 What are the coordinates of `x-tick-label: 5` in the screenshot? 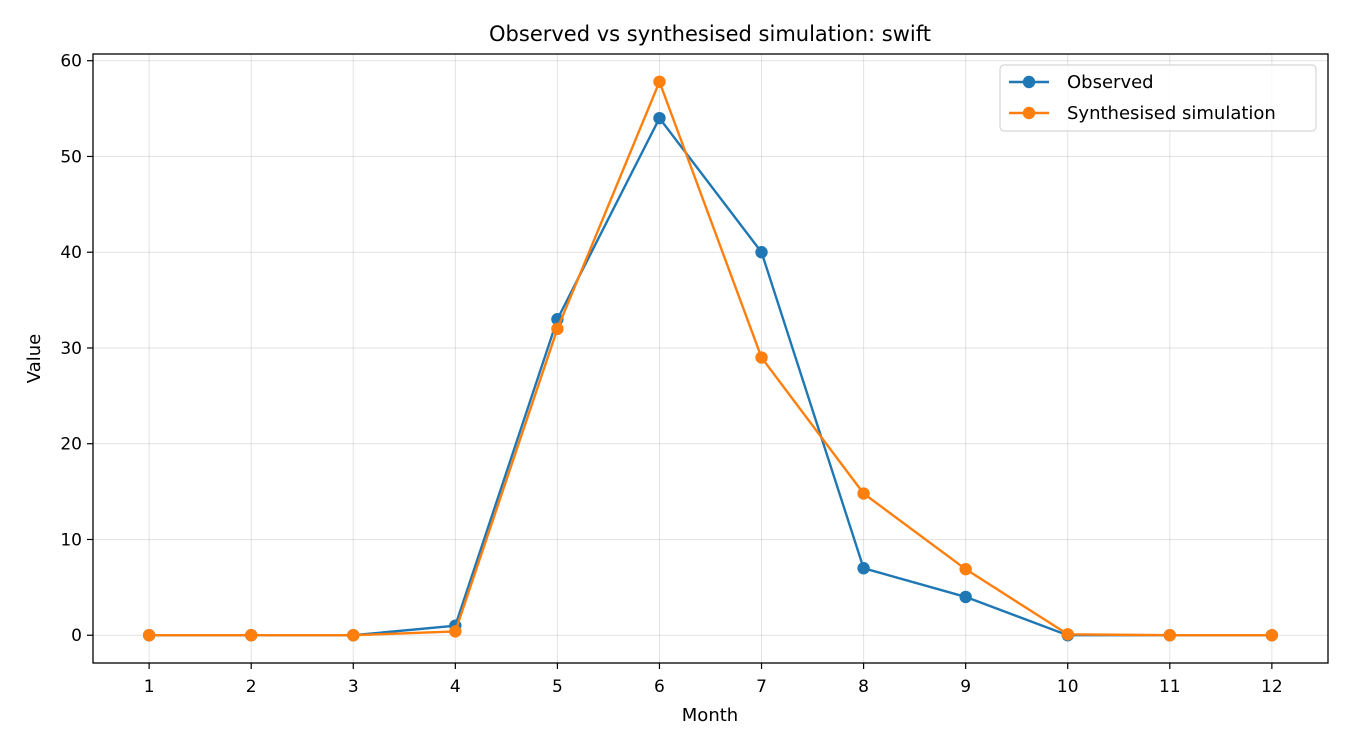 It's located at (557, 687).